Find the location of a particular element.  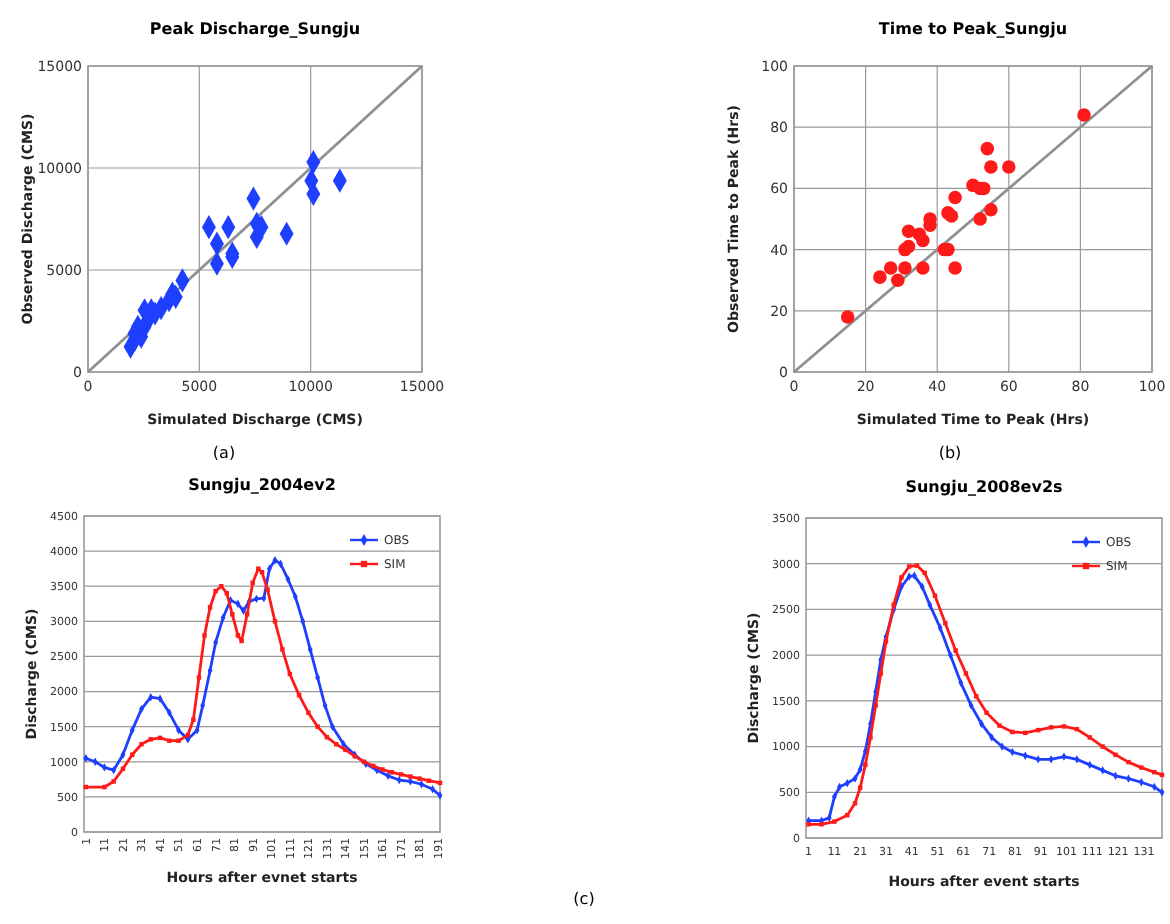

chart-title: Sungju_2008ev2s is located at coordinates (984, 487).